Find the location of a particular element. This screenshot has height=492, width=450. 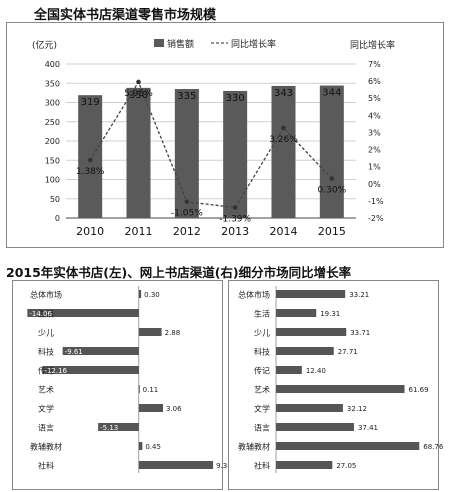

category-label: 生活 is located at coordinates (262, 314).